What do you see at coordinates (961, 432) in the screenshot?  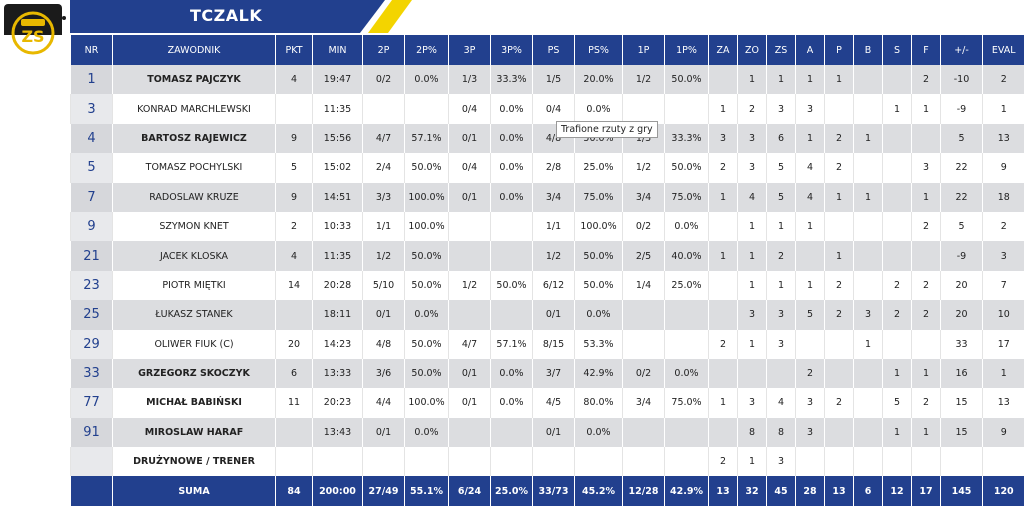 I see `stat-cell: 15` at bounding box center [961, 432].